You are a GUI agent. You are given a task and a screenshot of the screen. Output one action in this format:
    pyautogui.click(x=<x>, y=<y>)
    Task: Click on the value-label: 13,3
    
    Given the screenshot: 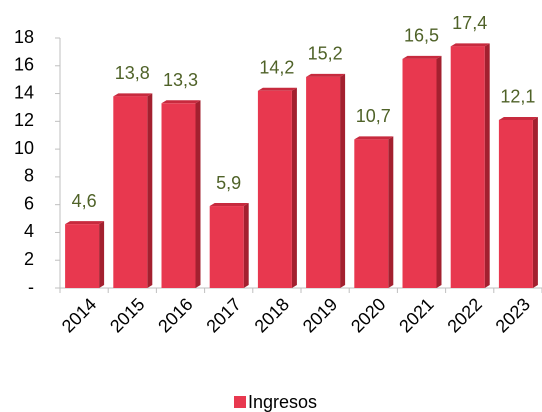 What is the action you would take?
    pyautogui.click(x=180, y=80)
    